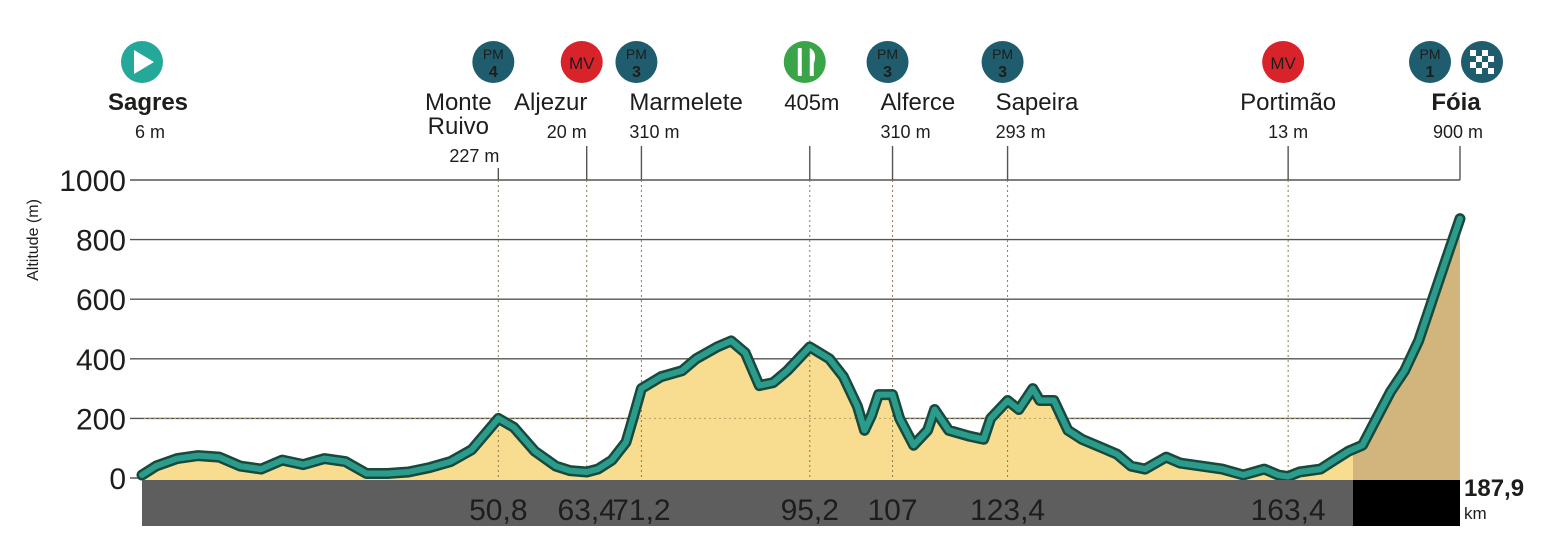 Image resolution: width=1554 pixels, height=538 pixels. What do you see at coordinates (101, 360) in the screenshot?
I see `y-tick-label: 400` at bounding box center [101, 360].